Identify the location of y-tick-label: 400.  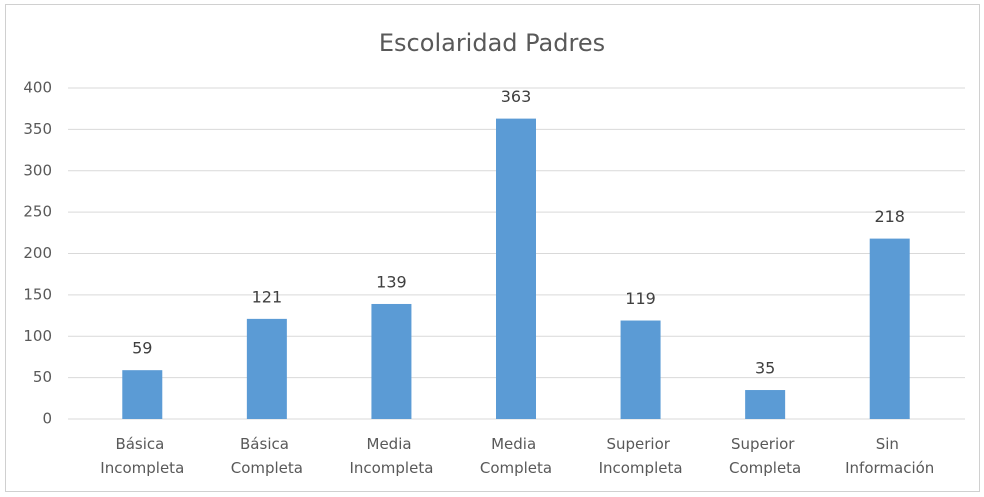
(37, 88).